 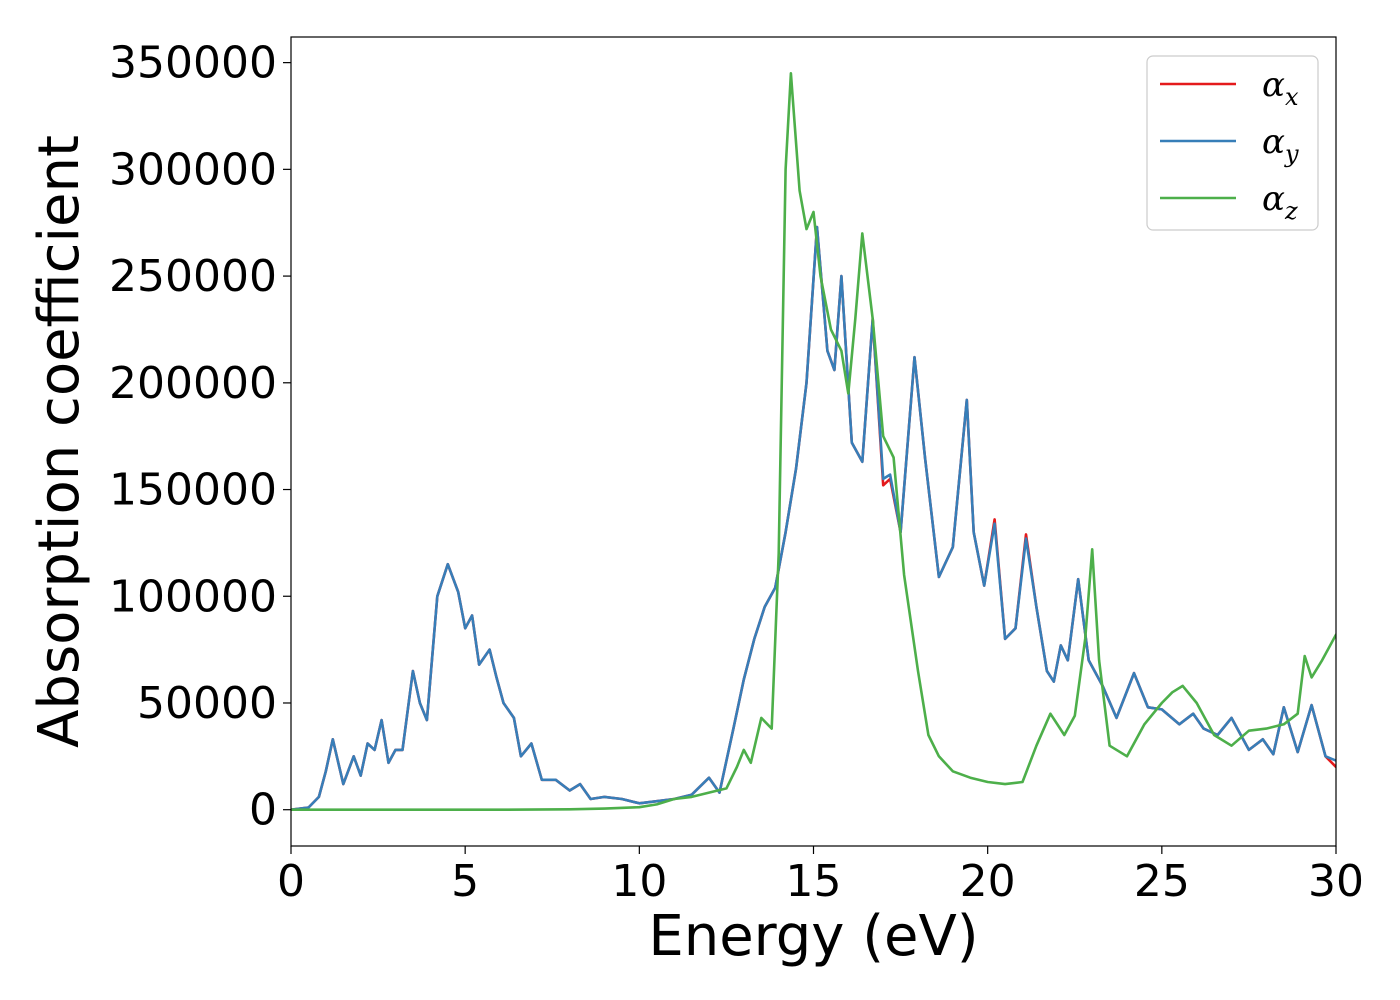 What do you see at coordinates (207, 703) in the screenshot?
I see `y-tick-label: 50000` at bounding box center [207, 703].